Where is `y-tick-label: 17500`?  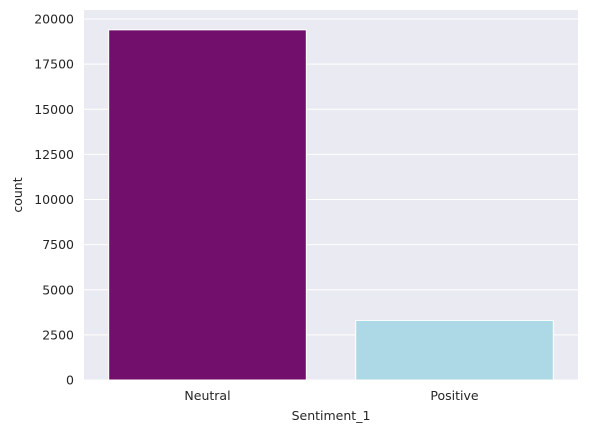 y-tick-label: 17500 is located at coordinates (54, 64).